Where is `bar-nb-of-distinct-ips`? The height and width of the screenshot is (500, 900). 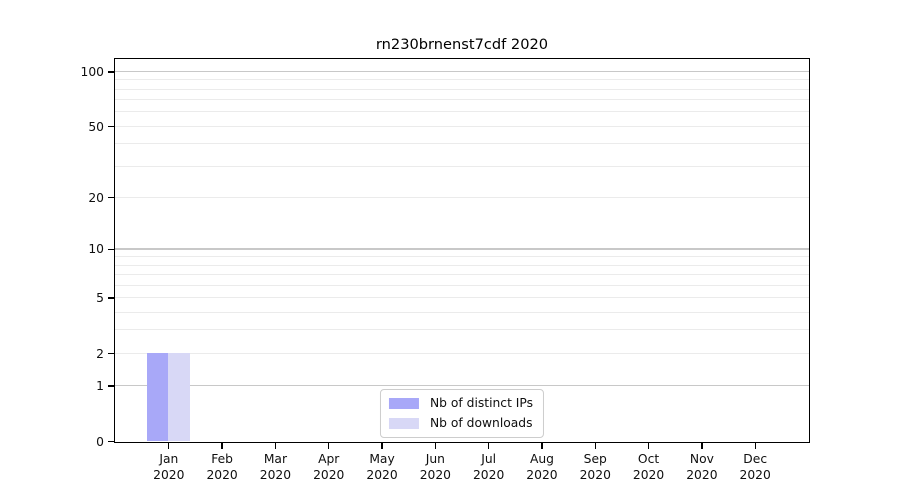
bar-nb-of-distinct-ips is located at coordinates (157, 397).